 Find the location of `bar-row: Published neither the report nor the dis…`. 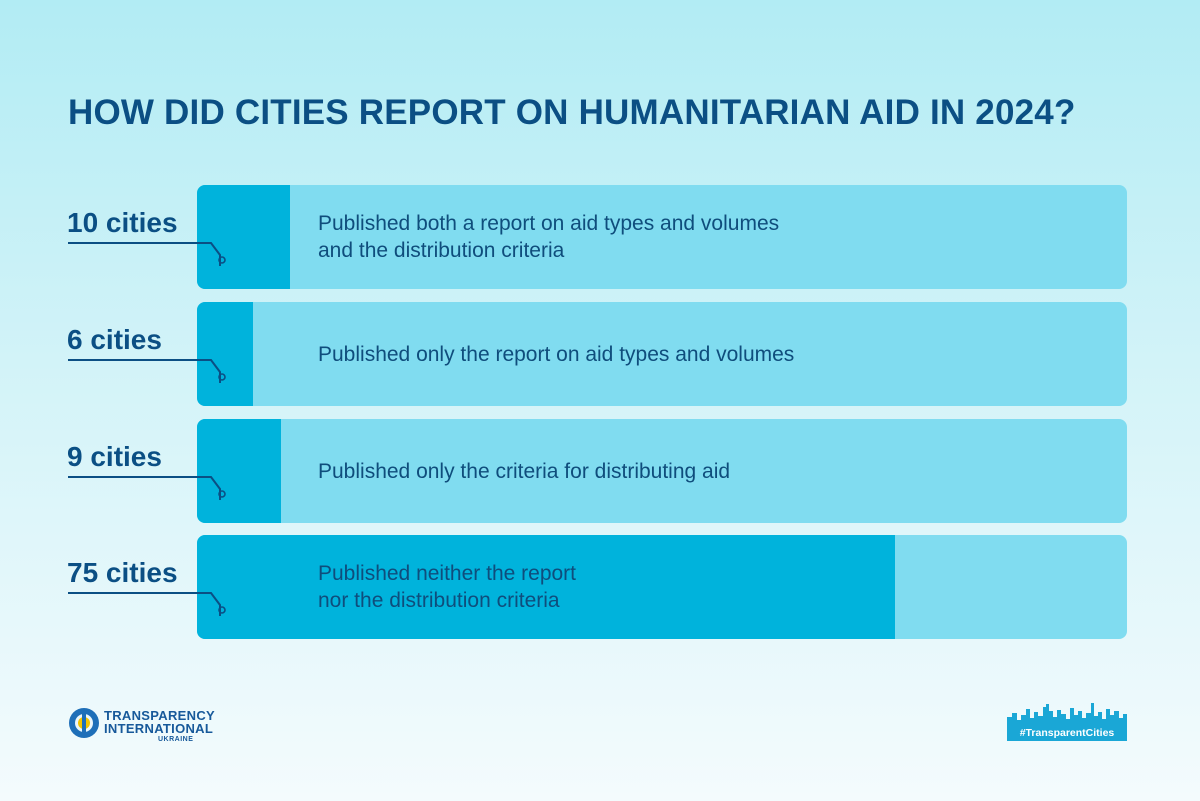

bar-row: Published neither the report nor the dis… is located at coordinates (600, 587).